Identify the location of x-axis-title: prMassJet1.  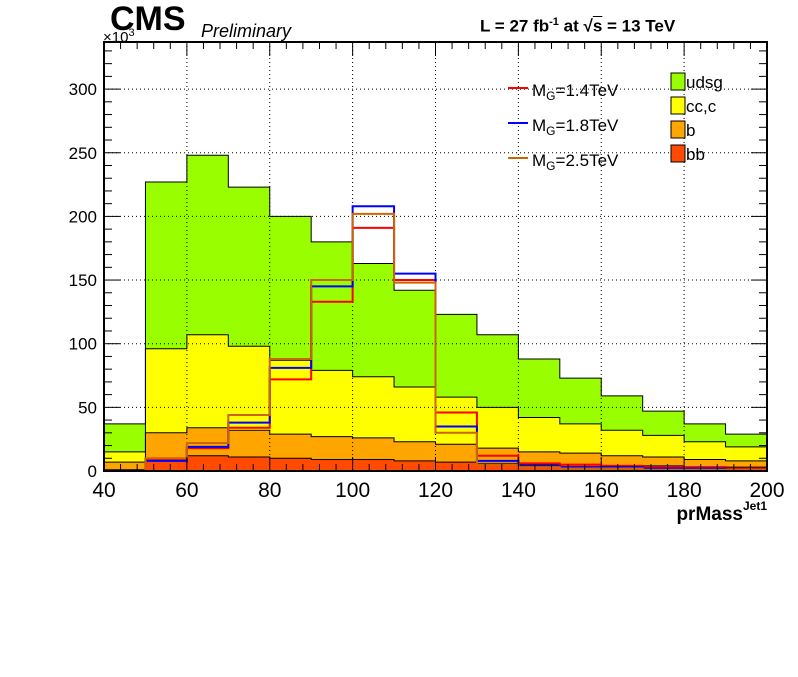
(721, 512).